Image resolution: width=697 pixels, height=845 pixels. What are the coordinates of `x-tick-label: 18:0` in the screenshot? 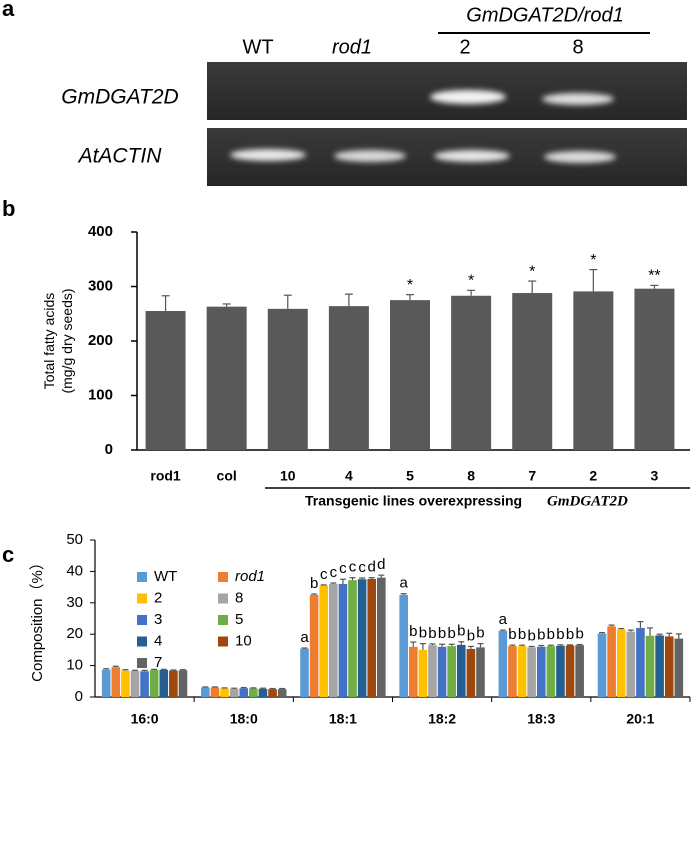 It's located at (244, 719).